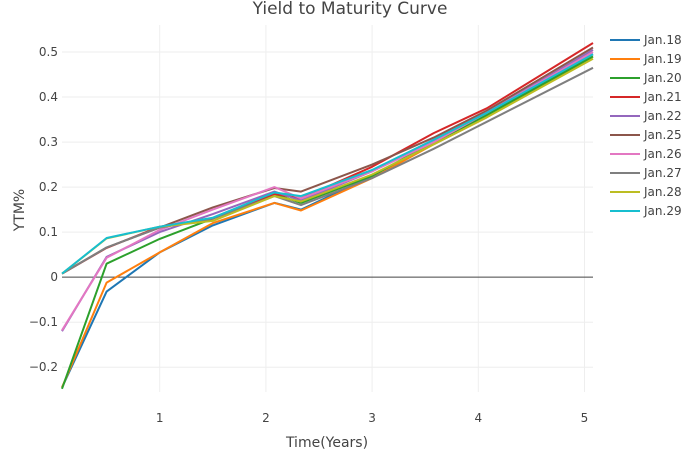 This screenshot has width=700, height=450. Describe the element at coordinates (48, 97) in the screenshot. I see `y-tick-label: 0.4` at that location.